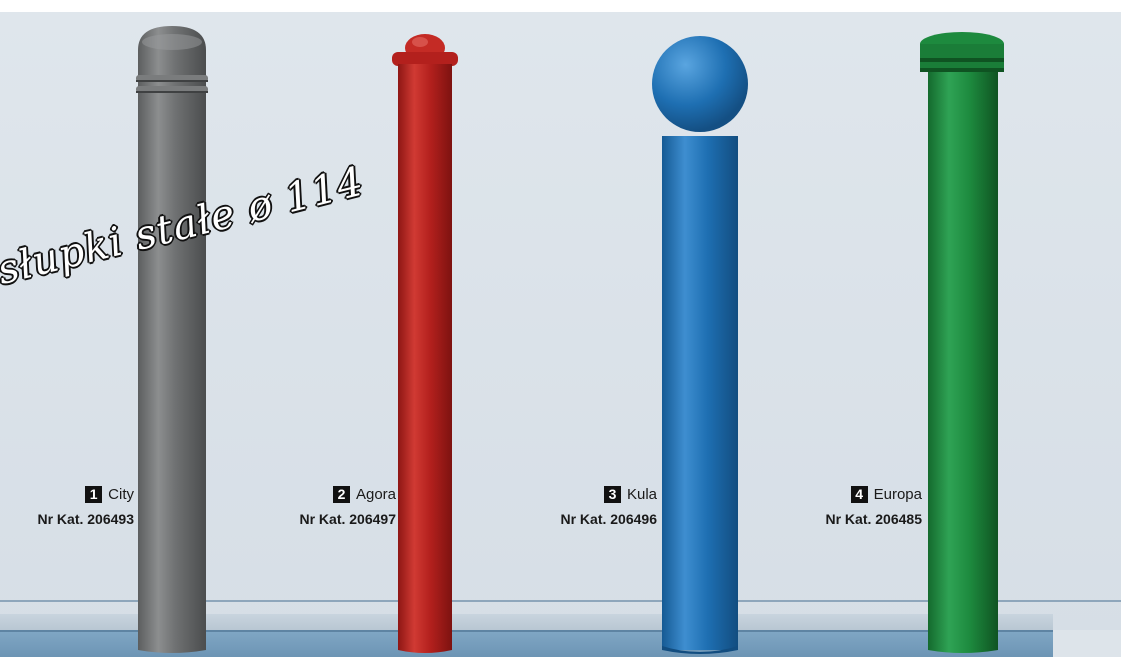 The image size is (1121, 657). Describe the element at coordinates (121, 494) in the screenshot. I see `product-name: City` at that location.